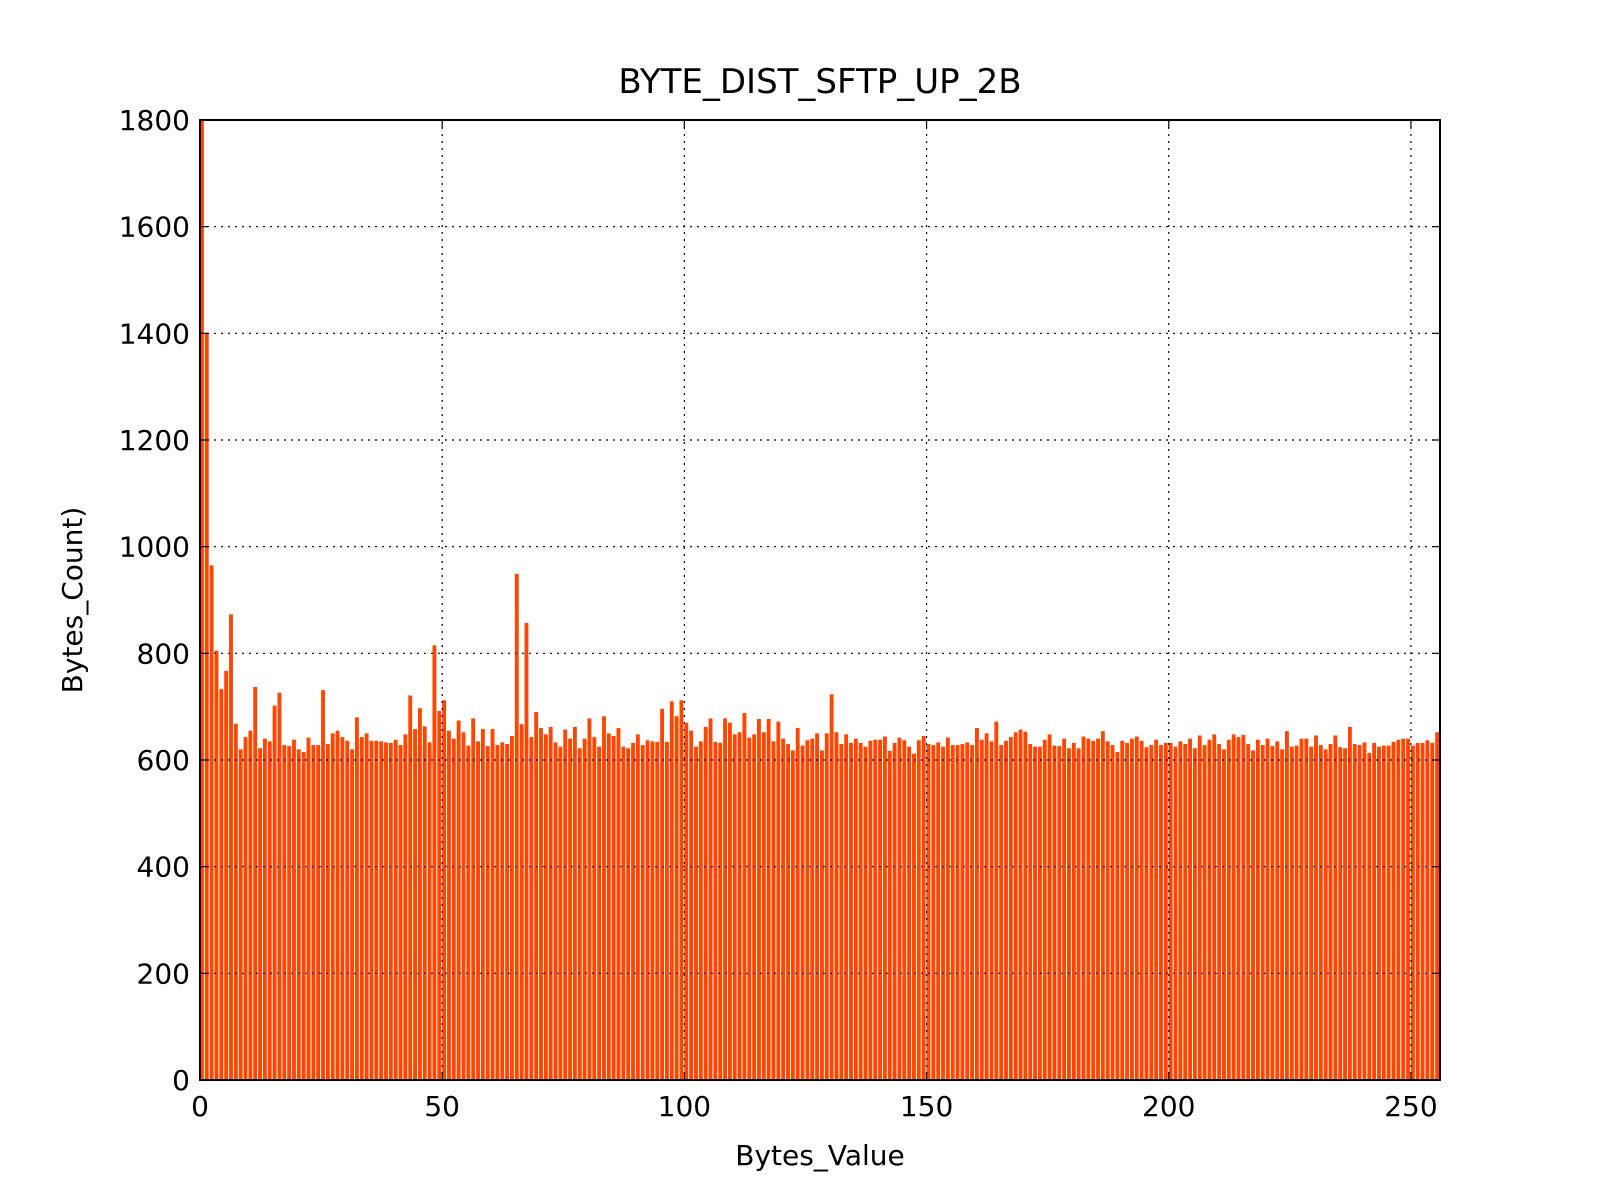  What do you see at coordinates (926, 1106) in the screenshot?
I see `x-tick-label: 150` at bounding box center [926, 1106].